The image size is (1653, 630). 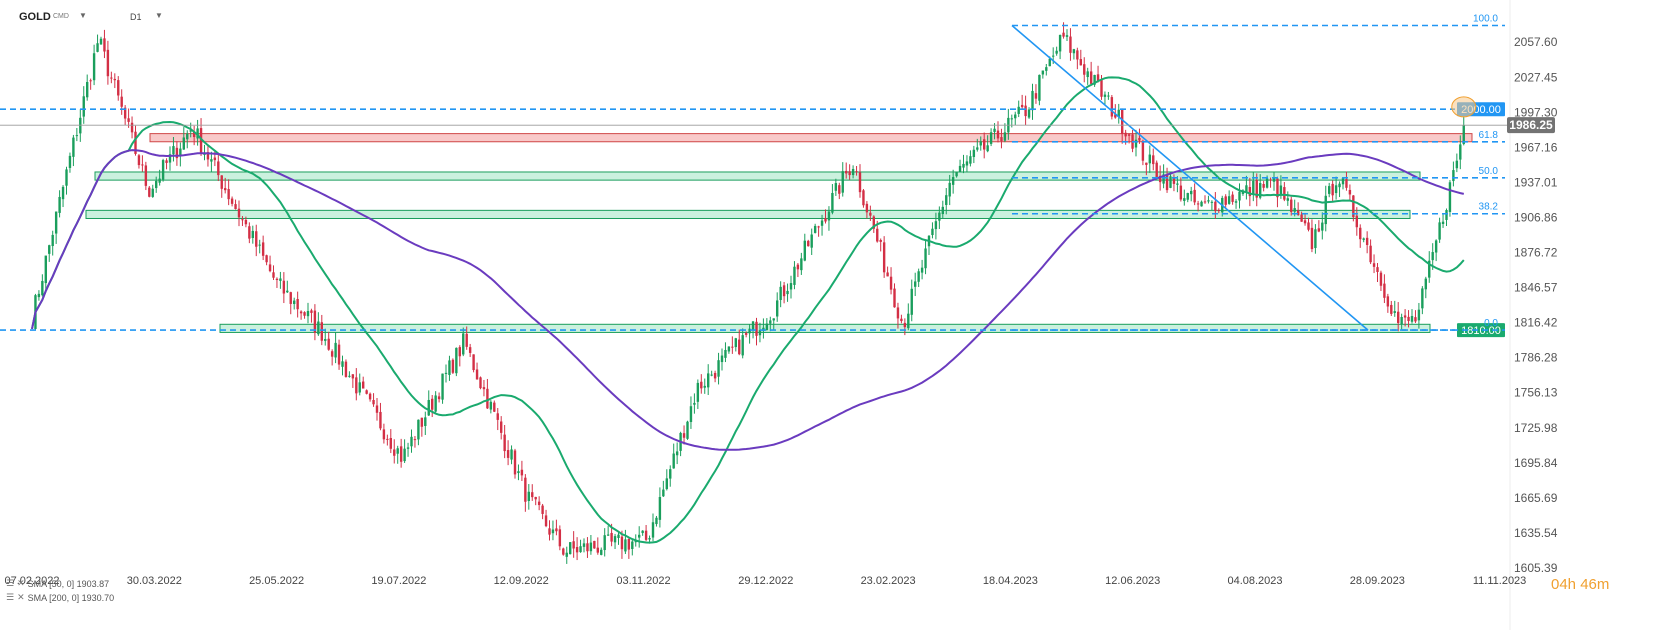 I want to click on sma200-legend: ☰ ✕ SMA [200, 0] 1930.70, so click(x=60, y=597).